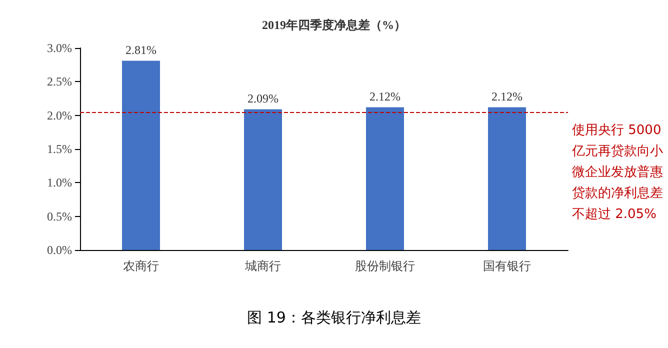  I want to click on x-tick-label: 农商行, so click(141, 266).